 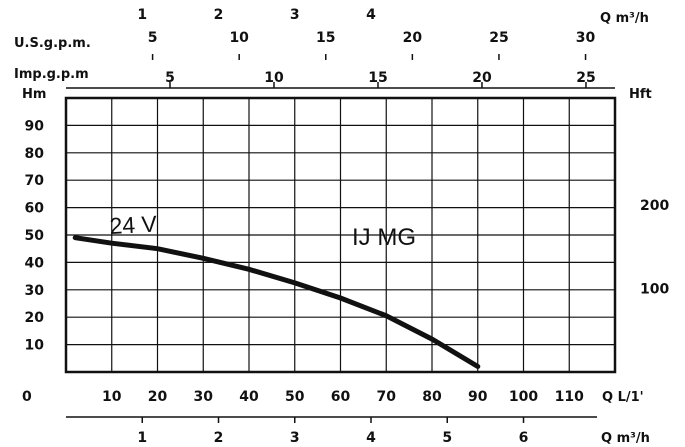 What do you see at coordinates (158, 397) in the screenshot?
I see `x-tick-label-lpm: 20` at bounding box center [158, 397].